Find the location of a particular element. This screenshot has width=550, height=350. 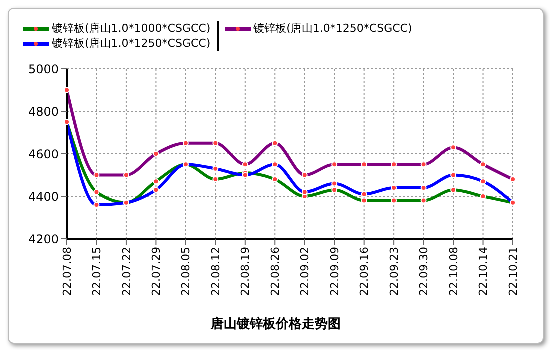

y-tick-label: 5000 is located at coordinates (43, 69).